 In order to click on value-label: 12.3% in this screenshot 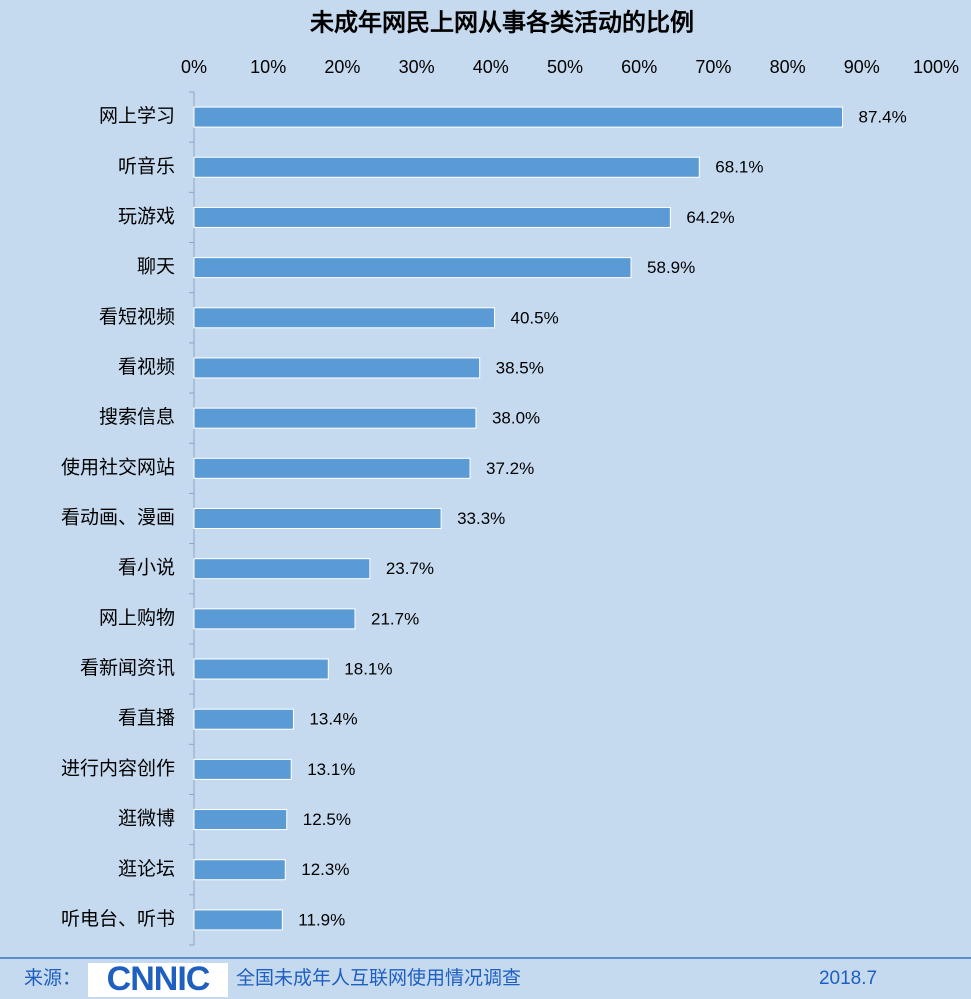, I will do `click(325, 869)`.